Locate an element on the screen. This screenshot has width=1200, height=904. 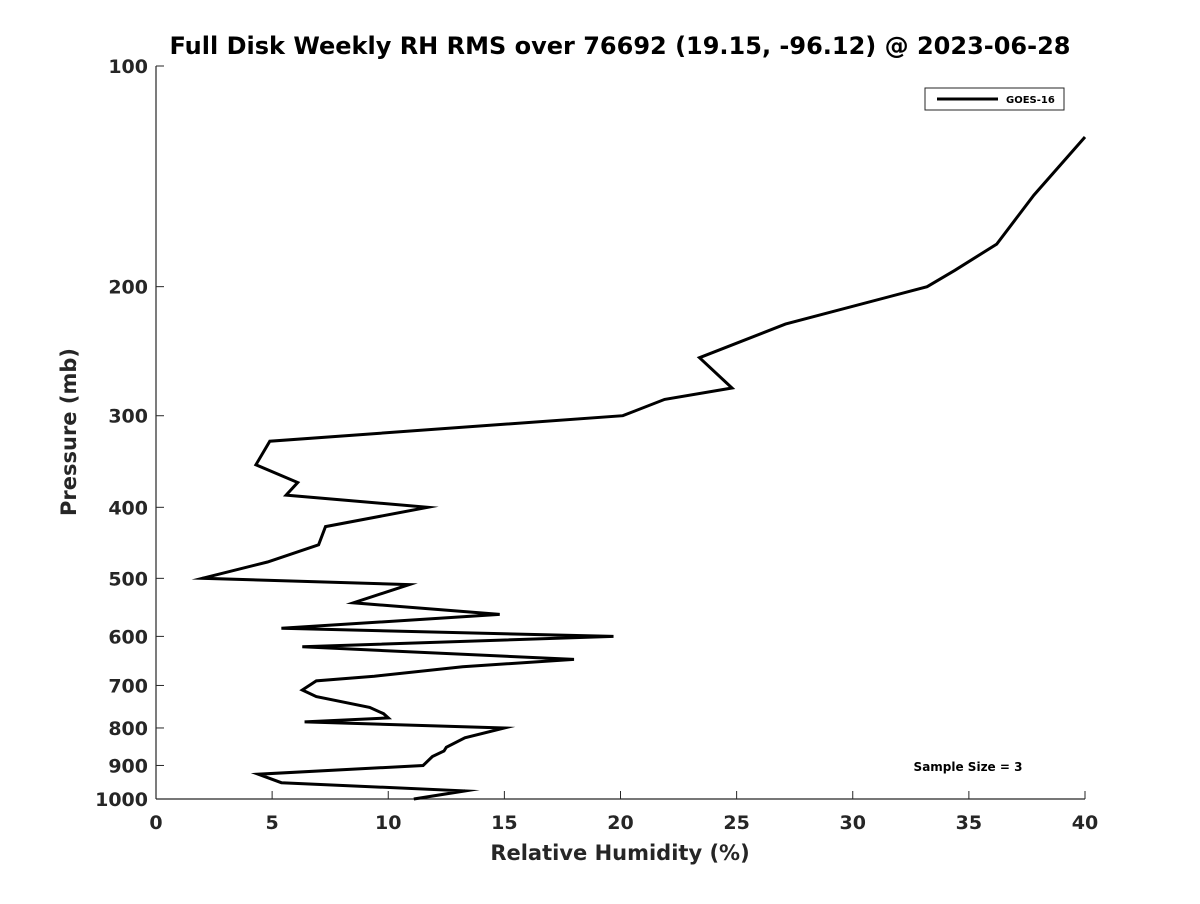
x-tick-label-25: 25 is located at coordinates (736, 823).